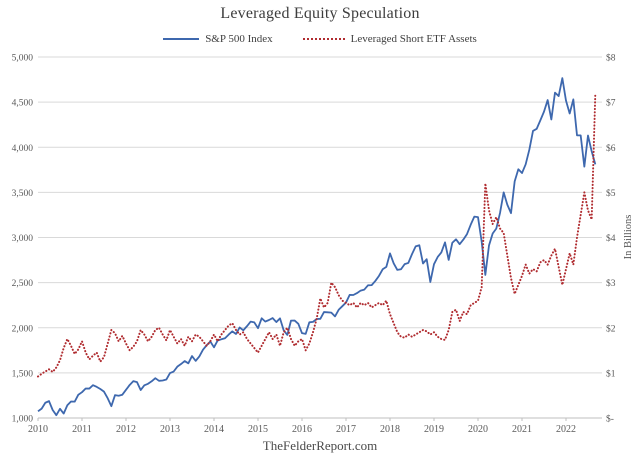 The image size is (640, 463). I want to click on sp500-line-swatch-icon, so click(181, 39).